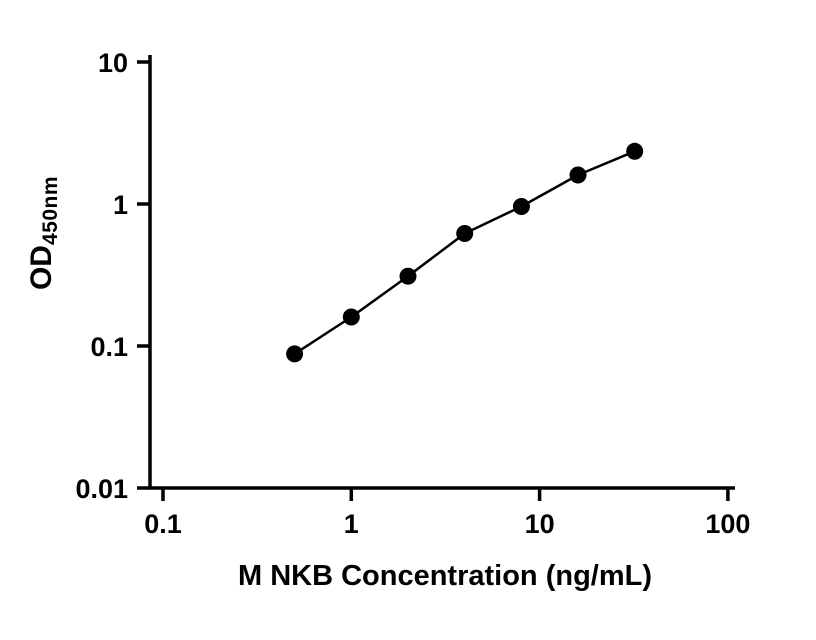 The width and height of the screenshot is (816, 640). Describe the element at coordinates (444, 576) in the screenshot. I see `x-axis-label: M NKB Concentration (ng/mL)` at that location.